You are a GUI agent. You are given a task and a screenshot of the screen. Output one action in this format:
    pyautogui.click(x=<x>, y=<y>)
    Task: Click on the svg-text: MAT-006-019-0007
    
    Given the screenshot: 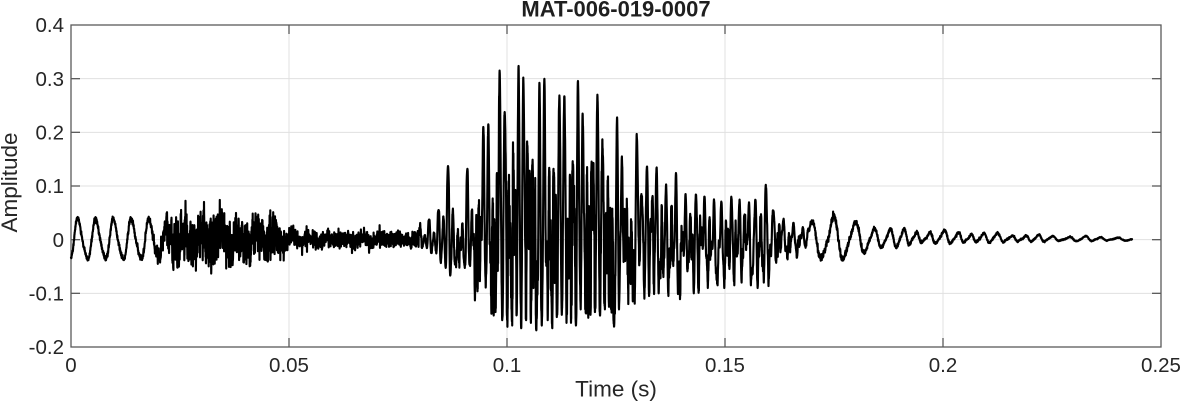 What is the action you would take?
    pyautogui.click(x=615, y=11)
    